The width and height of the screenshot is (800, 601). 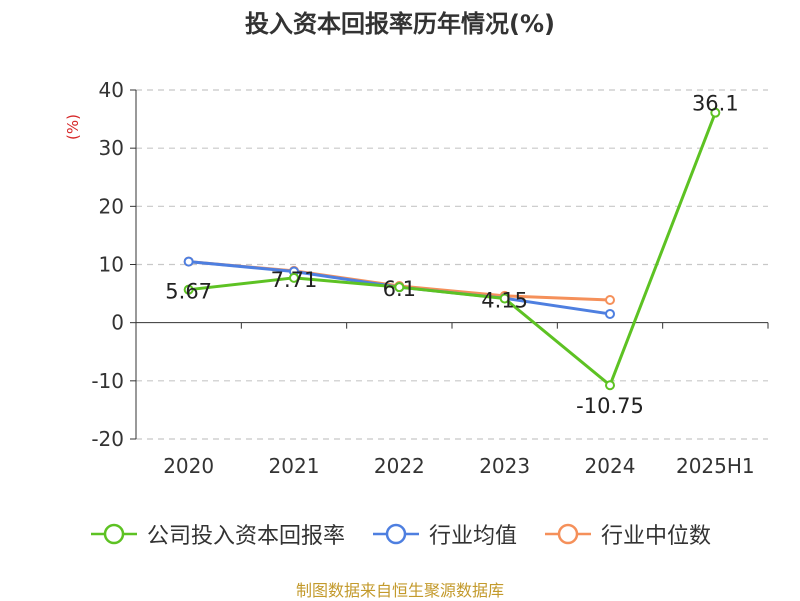 I want to click on x-tick-label: 2024, so click(x=610, y=466).